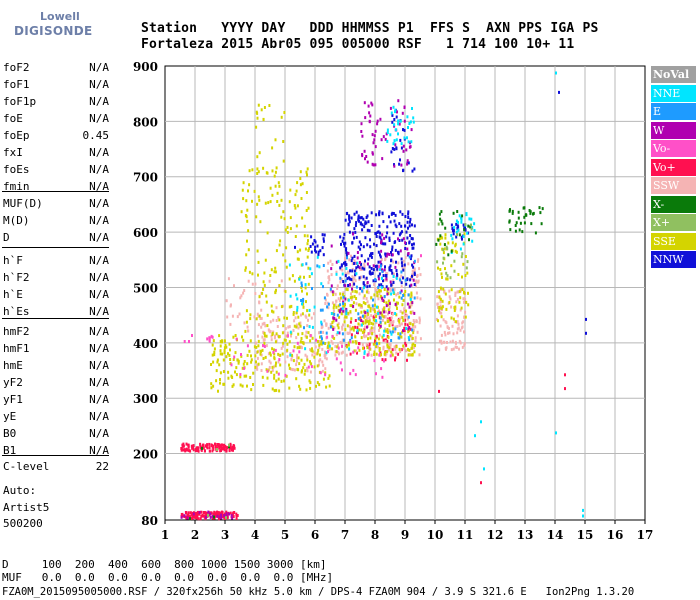 This screenshot has height=600, width=700. What do you see at coordinates (315, 535) in the screenshot?
I see `x-tick-label: 6` at bounding box center [315, 535].